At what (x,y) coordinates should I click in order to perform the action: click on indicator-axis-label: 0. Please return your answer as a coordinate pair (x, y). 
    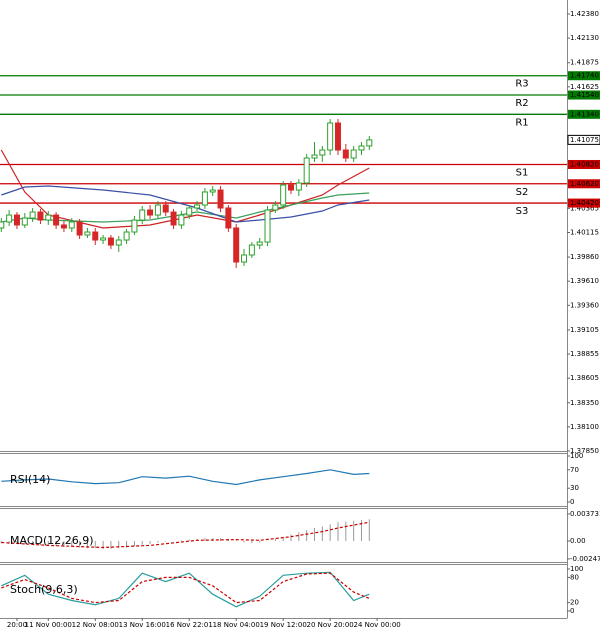
    Looking at the image, I should click on (572, 611).